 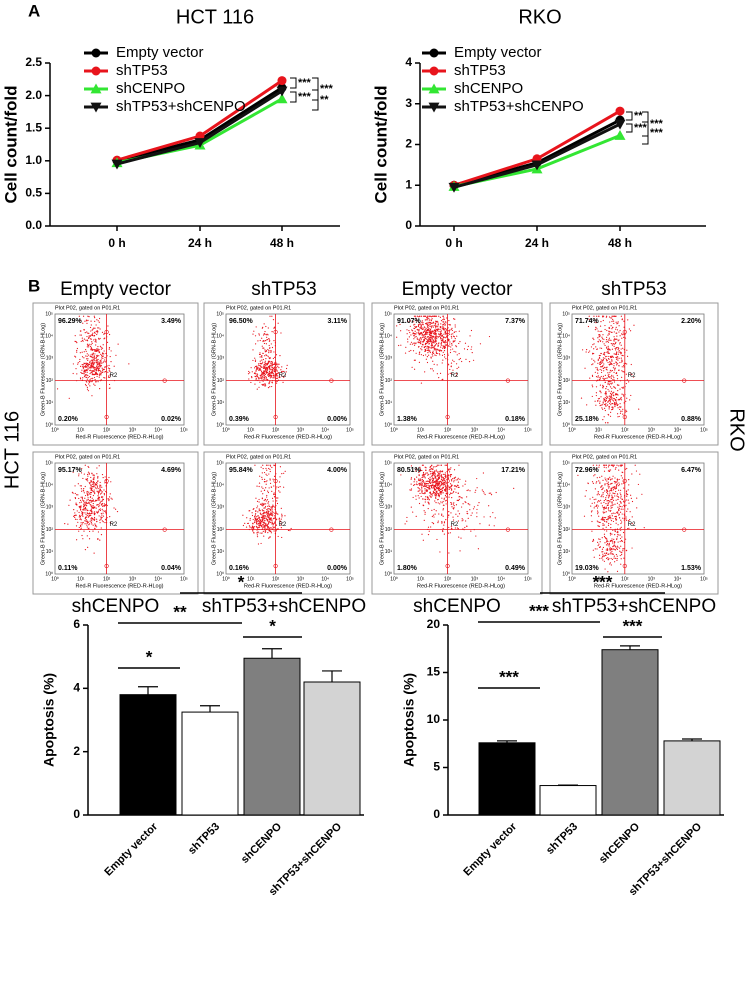 What do you see at coordinates (131, 849) in the screenshot?
I see `x-tick-label: Empty vector` at bounding box center [131, 849].